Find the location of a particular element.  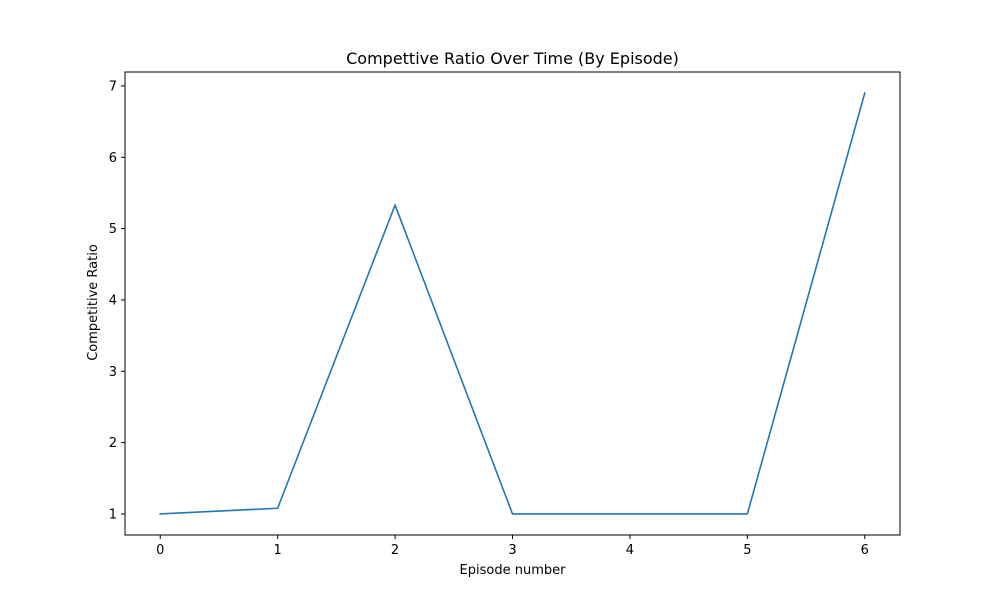

y-tick-label: 6 is located at coordinates (113, 158).